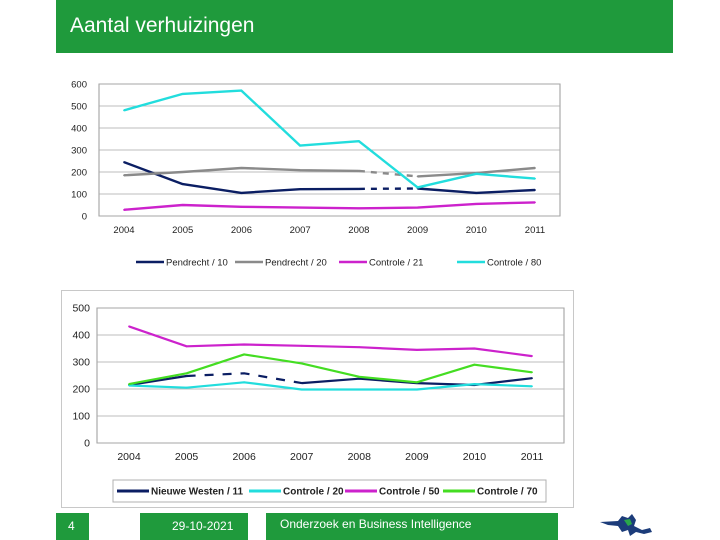 Image resolution: width=720 pixels, height=540 pixels. What do you see at coordinates (396, 263) in the screenshot?
I see `legend-label-controle-21: Controle / 21` at bounding box center [396, 263].